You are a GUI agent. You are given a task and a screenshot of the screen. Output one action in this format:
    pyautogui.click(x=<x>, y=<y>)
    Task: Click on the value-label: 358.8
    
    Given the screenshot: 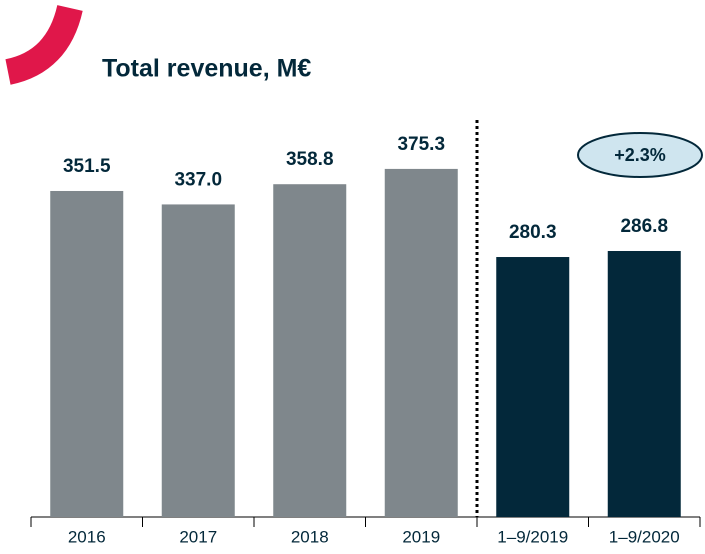 What is the action you would take?
    pyautogui.click(x=310, y=159)
    